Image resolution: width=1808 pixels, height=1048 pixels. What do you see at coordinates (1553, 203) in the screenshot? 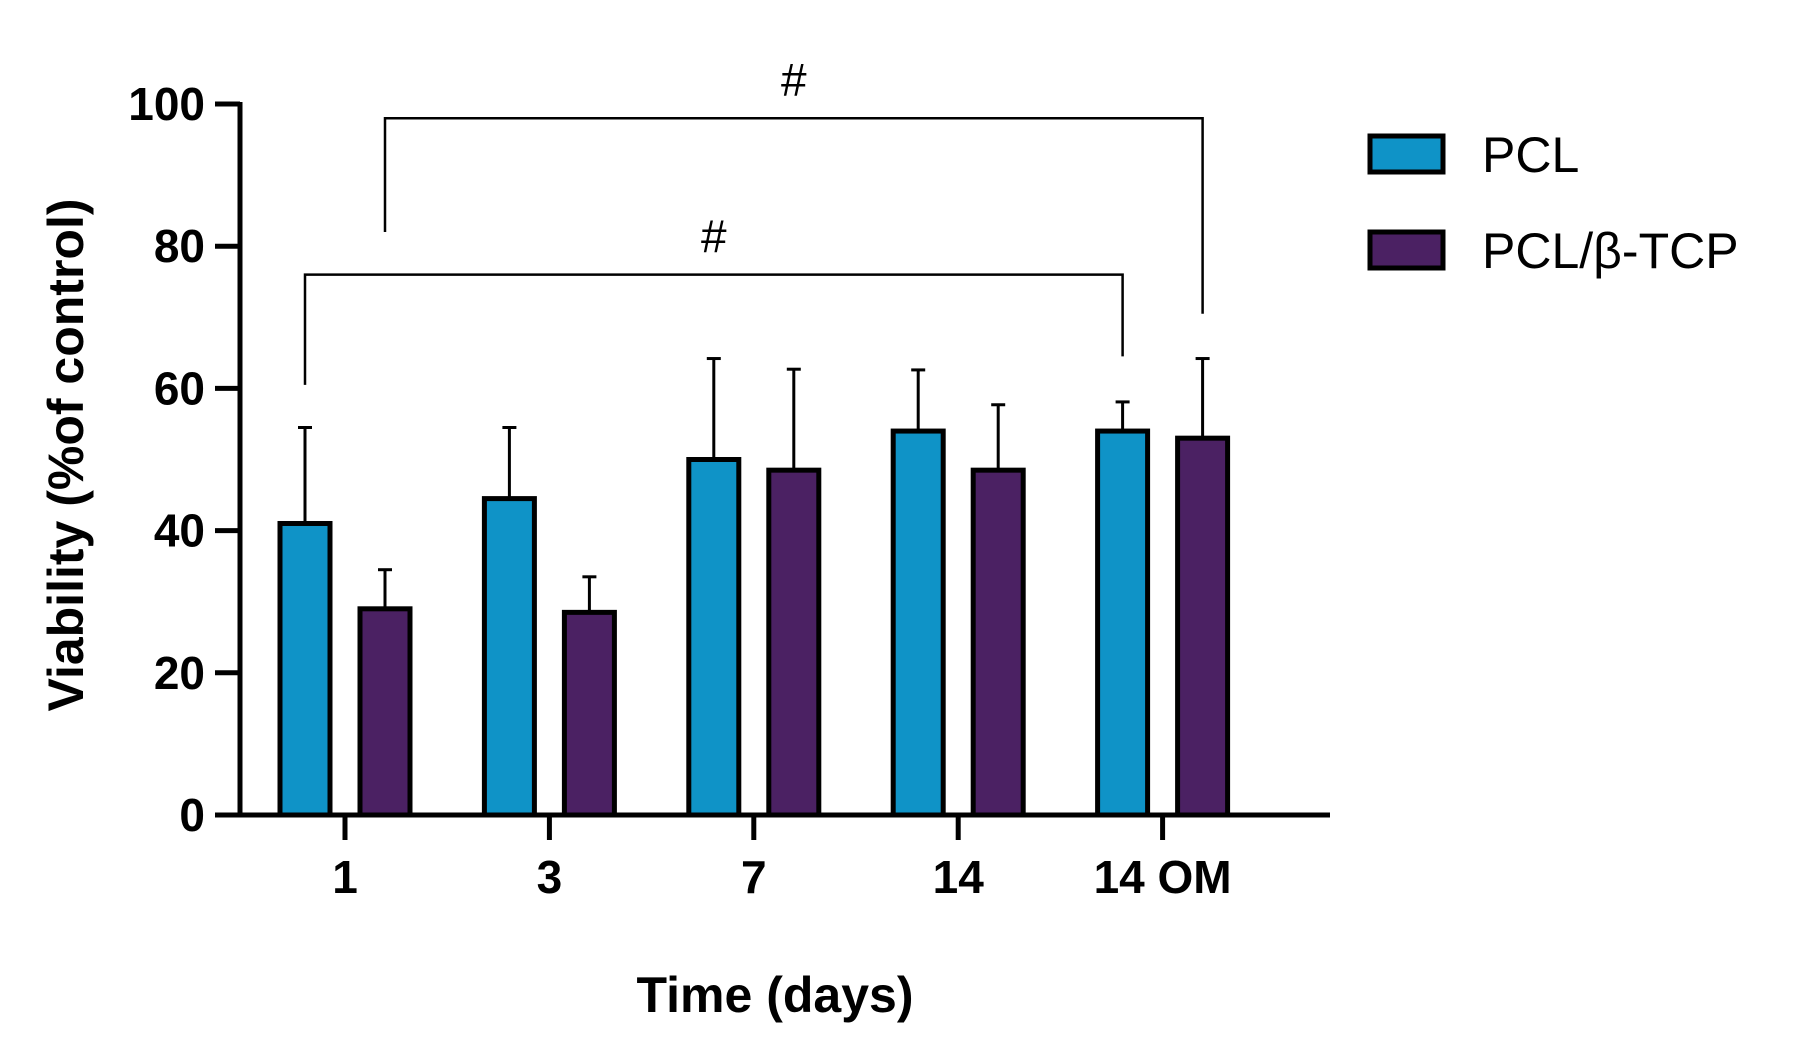
I see `legend: PCL PCL/β-TCP` at bounding box center [1553, 203].